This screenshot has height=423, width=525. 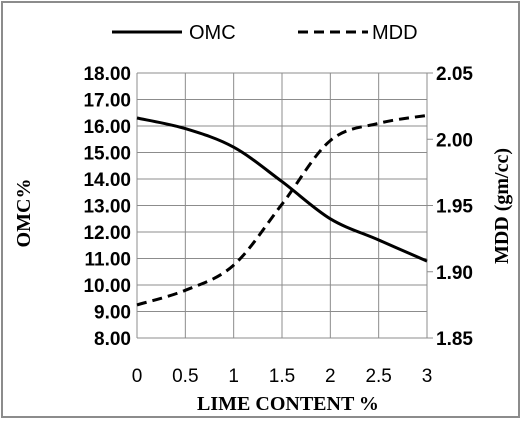 I want to click on y-left-axis-title: OMC%, so click(x=24, y=213).